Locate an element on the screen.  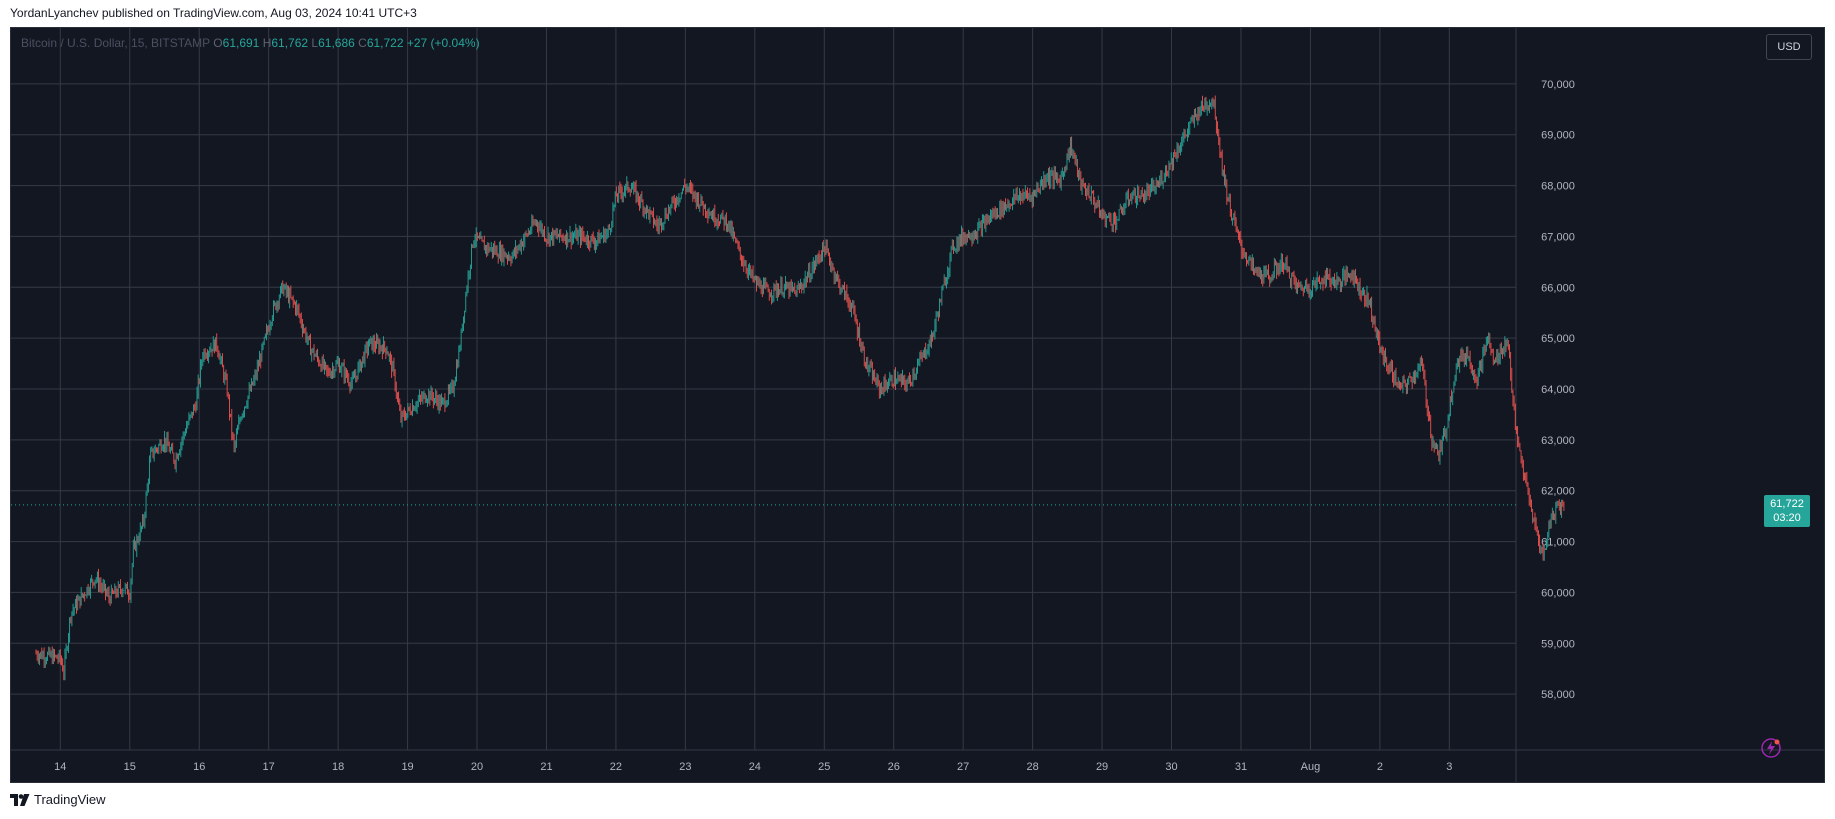
currency-button: USD is located at coordinates (1789, 47).